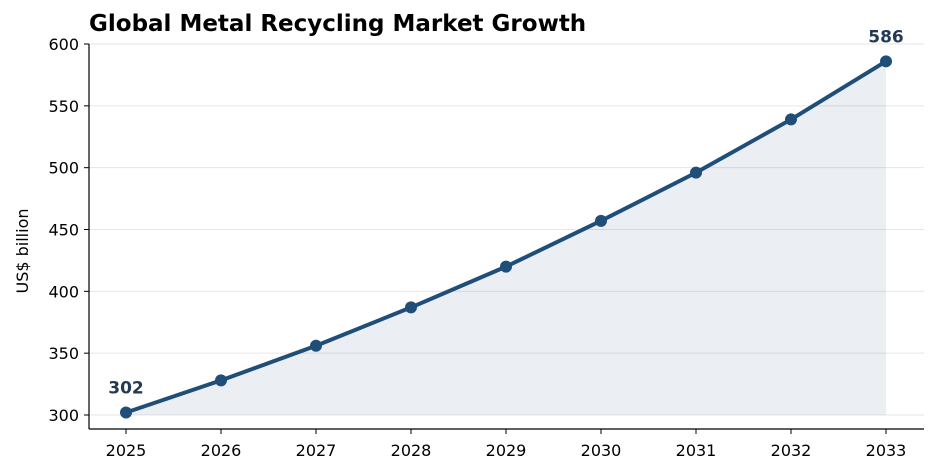  What do you see at coordinates (221, 450) in the screenshot?
I see `x-tick-label-2026: 2026` at bounding box center [221, 450].